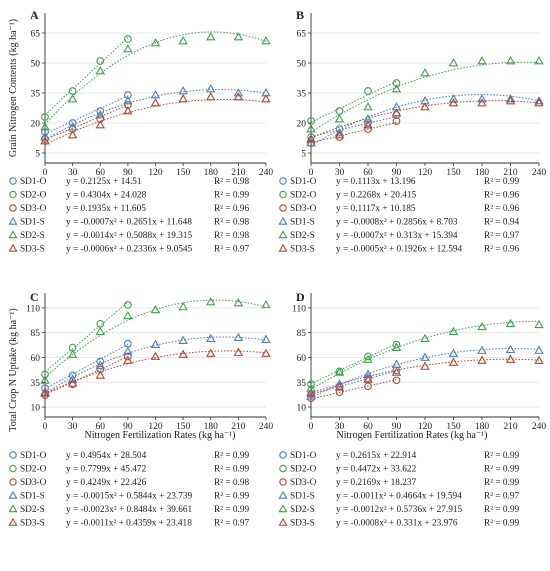 This screenshot has width=550, height=571. Describe the element at coordinates (72, 123) in the screenshot. I see `point-sd1-o` at that location.